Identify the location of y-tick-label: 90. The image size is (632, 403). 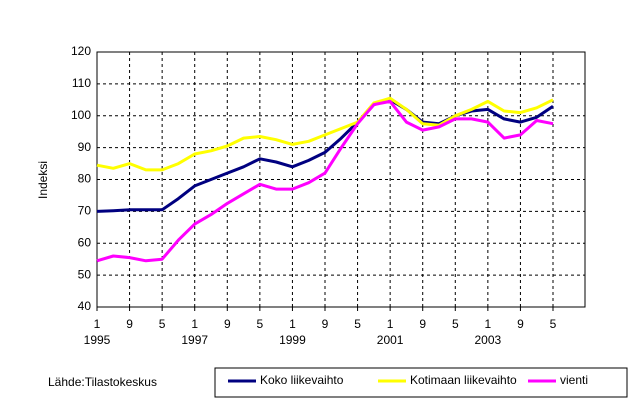
(85, 147).